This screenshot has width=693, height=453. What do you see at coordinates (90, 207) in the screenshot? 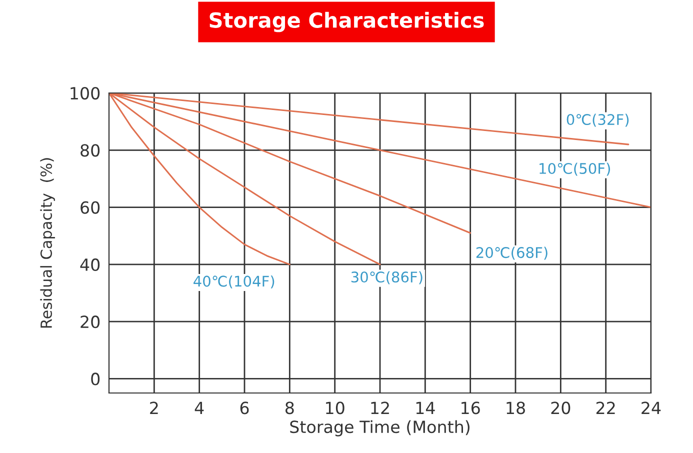
I see `y-tick-label: 60` at bounding box center [90, 207].